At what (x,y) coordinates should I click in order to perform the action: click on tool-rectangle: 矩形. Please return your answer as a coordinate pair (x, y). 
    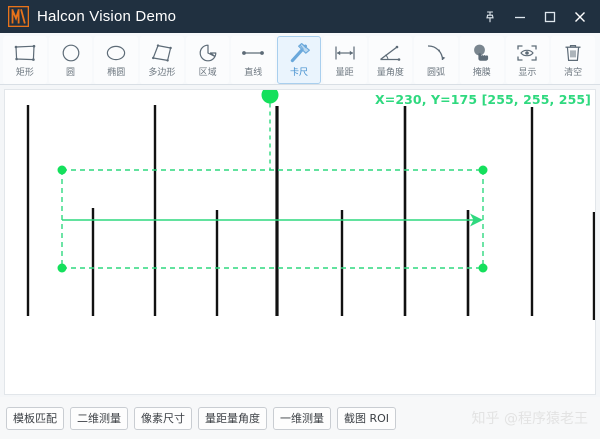
    Looking at the image, I should click on (25, 59).